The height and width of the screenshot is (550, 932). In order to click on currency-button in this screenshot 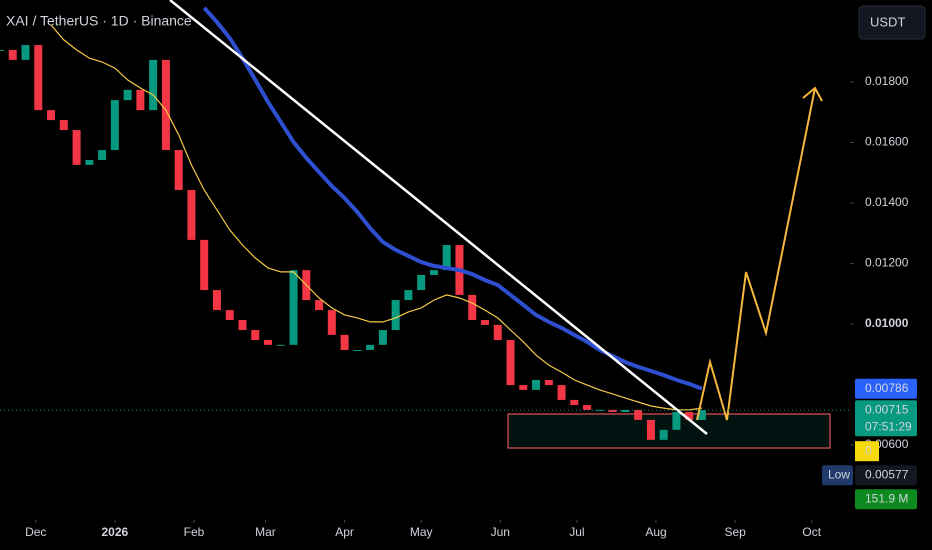, I will do `click(892, 22)`.